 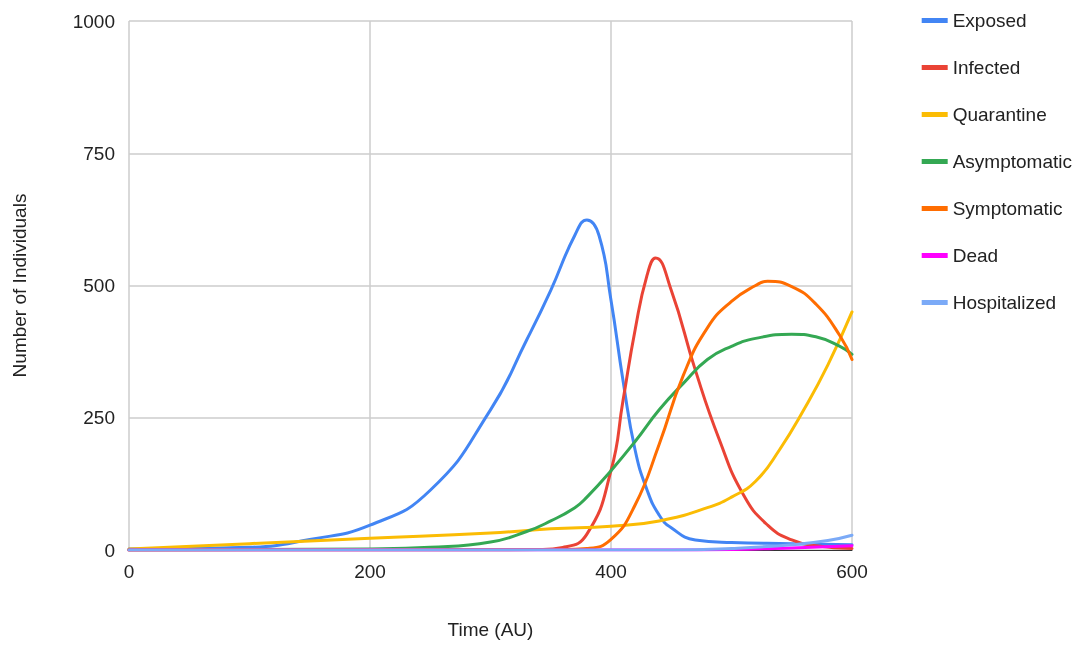 What do you see at coordinates (370, 571) in the screenshot?
I see `x-tick-label: 200` at bounding box center [370, 571].